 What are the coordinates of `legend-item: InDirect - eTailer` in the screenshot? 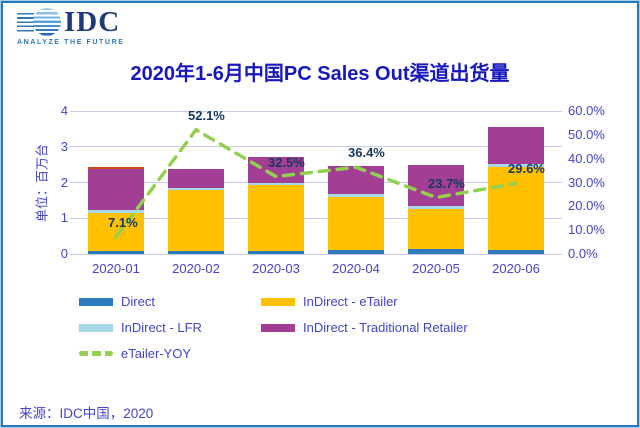 It's located at (364, 301).